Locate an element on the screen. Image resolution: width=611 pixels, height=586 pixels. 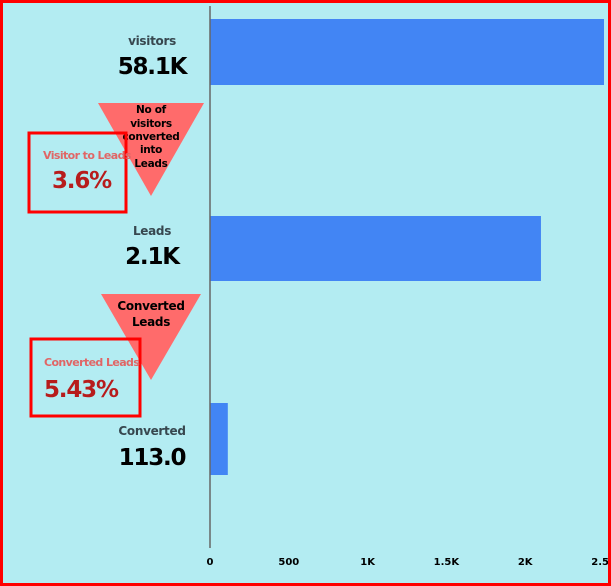
x-tick-label: 0 is located at coordinates (210, 562).